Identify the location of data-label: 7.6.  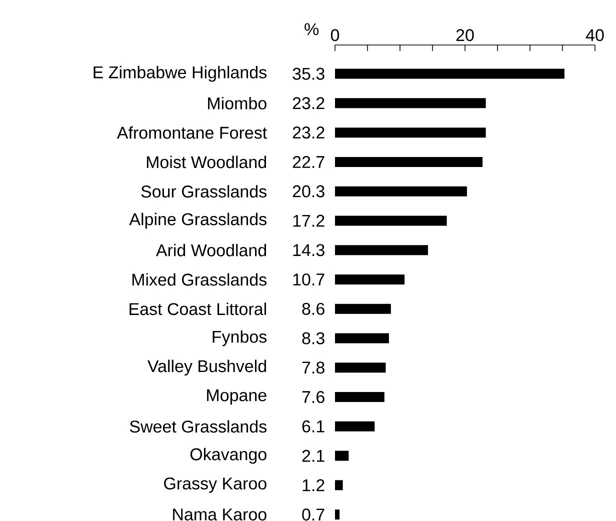
(313, 397).